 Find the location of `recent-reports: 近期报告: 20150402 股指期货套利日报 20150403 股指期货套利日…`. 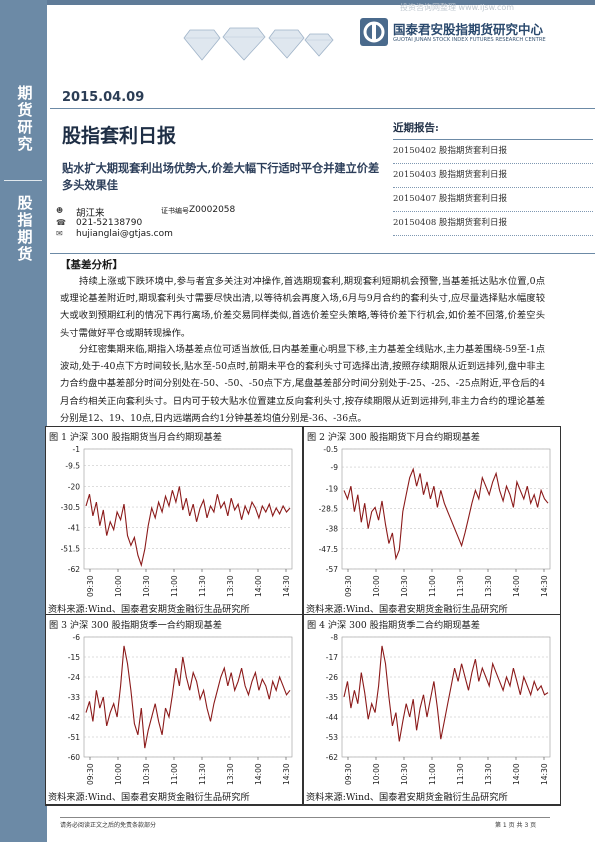

recent-reports: 近期报告: 20150402 股指期货套利日报 20150403 股指期货套利日… is located at coordinates (493, 178).